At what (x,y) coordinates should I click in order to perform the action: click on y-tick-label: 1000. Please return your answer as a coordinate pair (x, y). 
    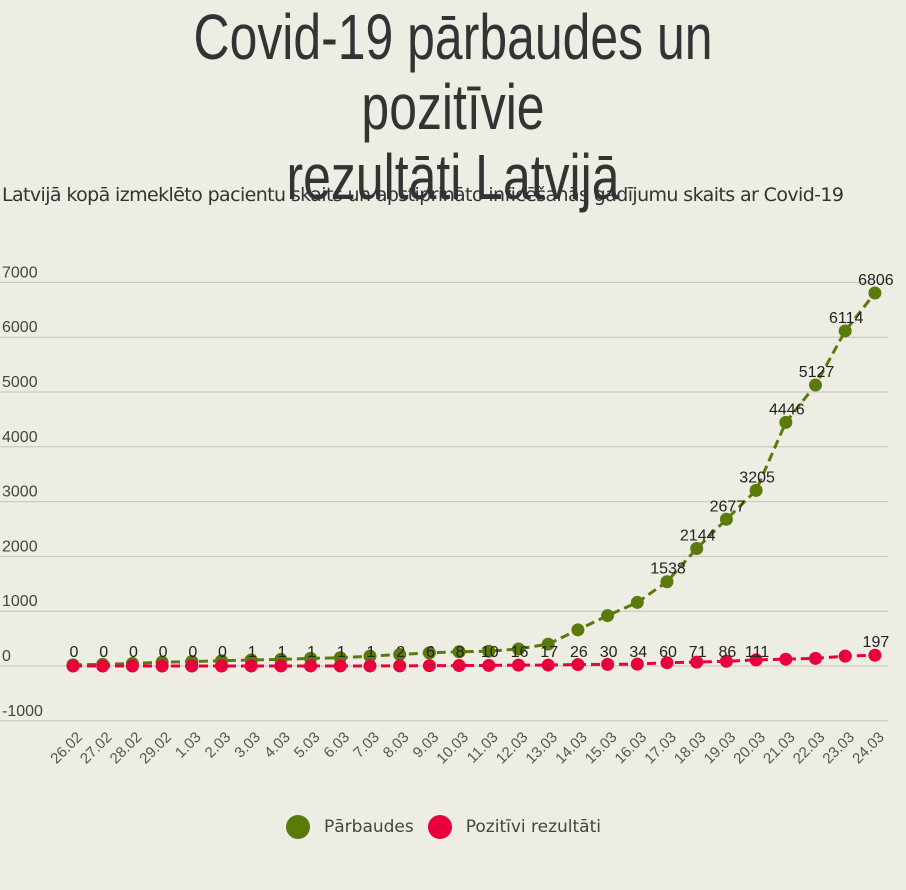
    Looking at the image, I should click on (20, 601).